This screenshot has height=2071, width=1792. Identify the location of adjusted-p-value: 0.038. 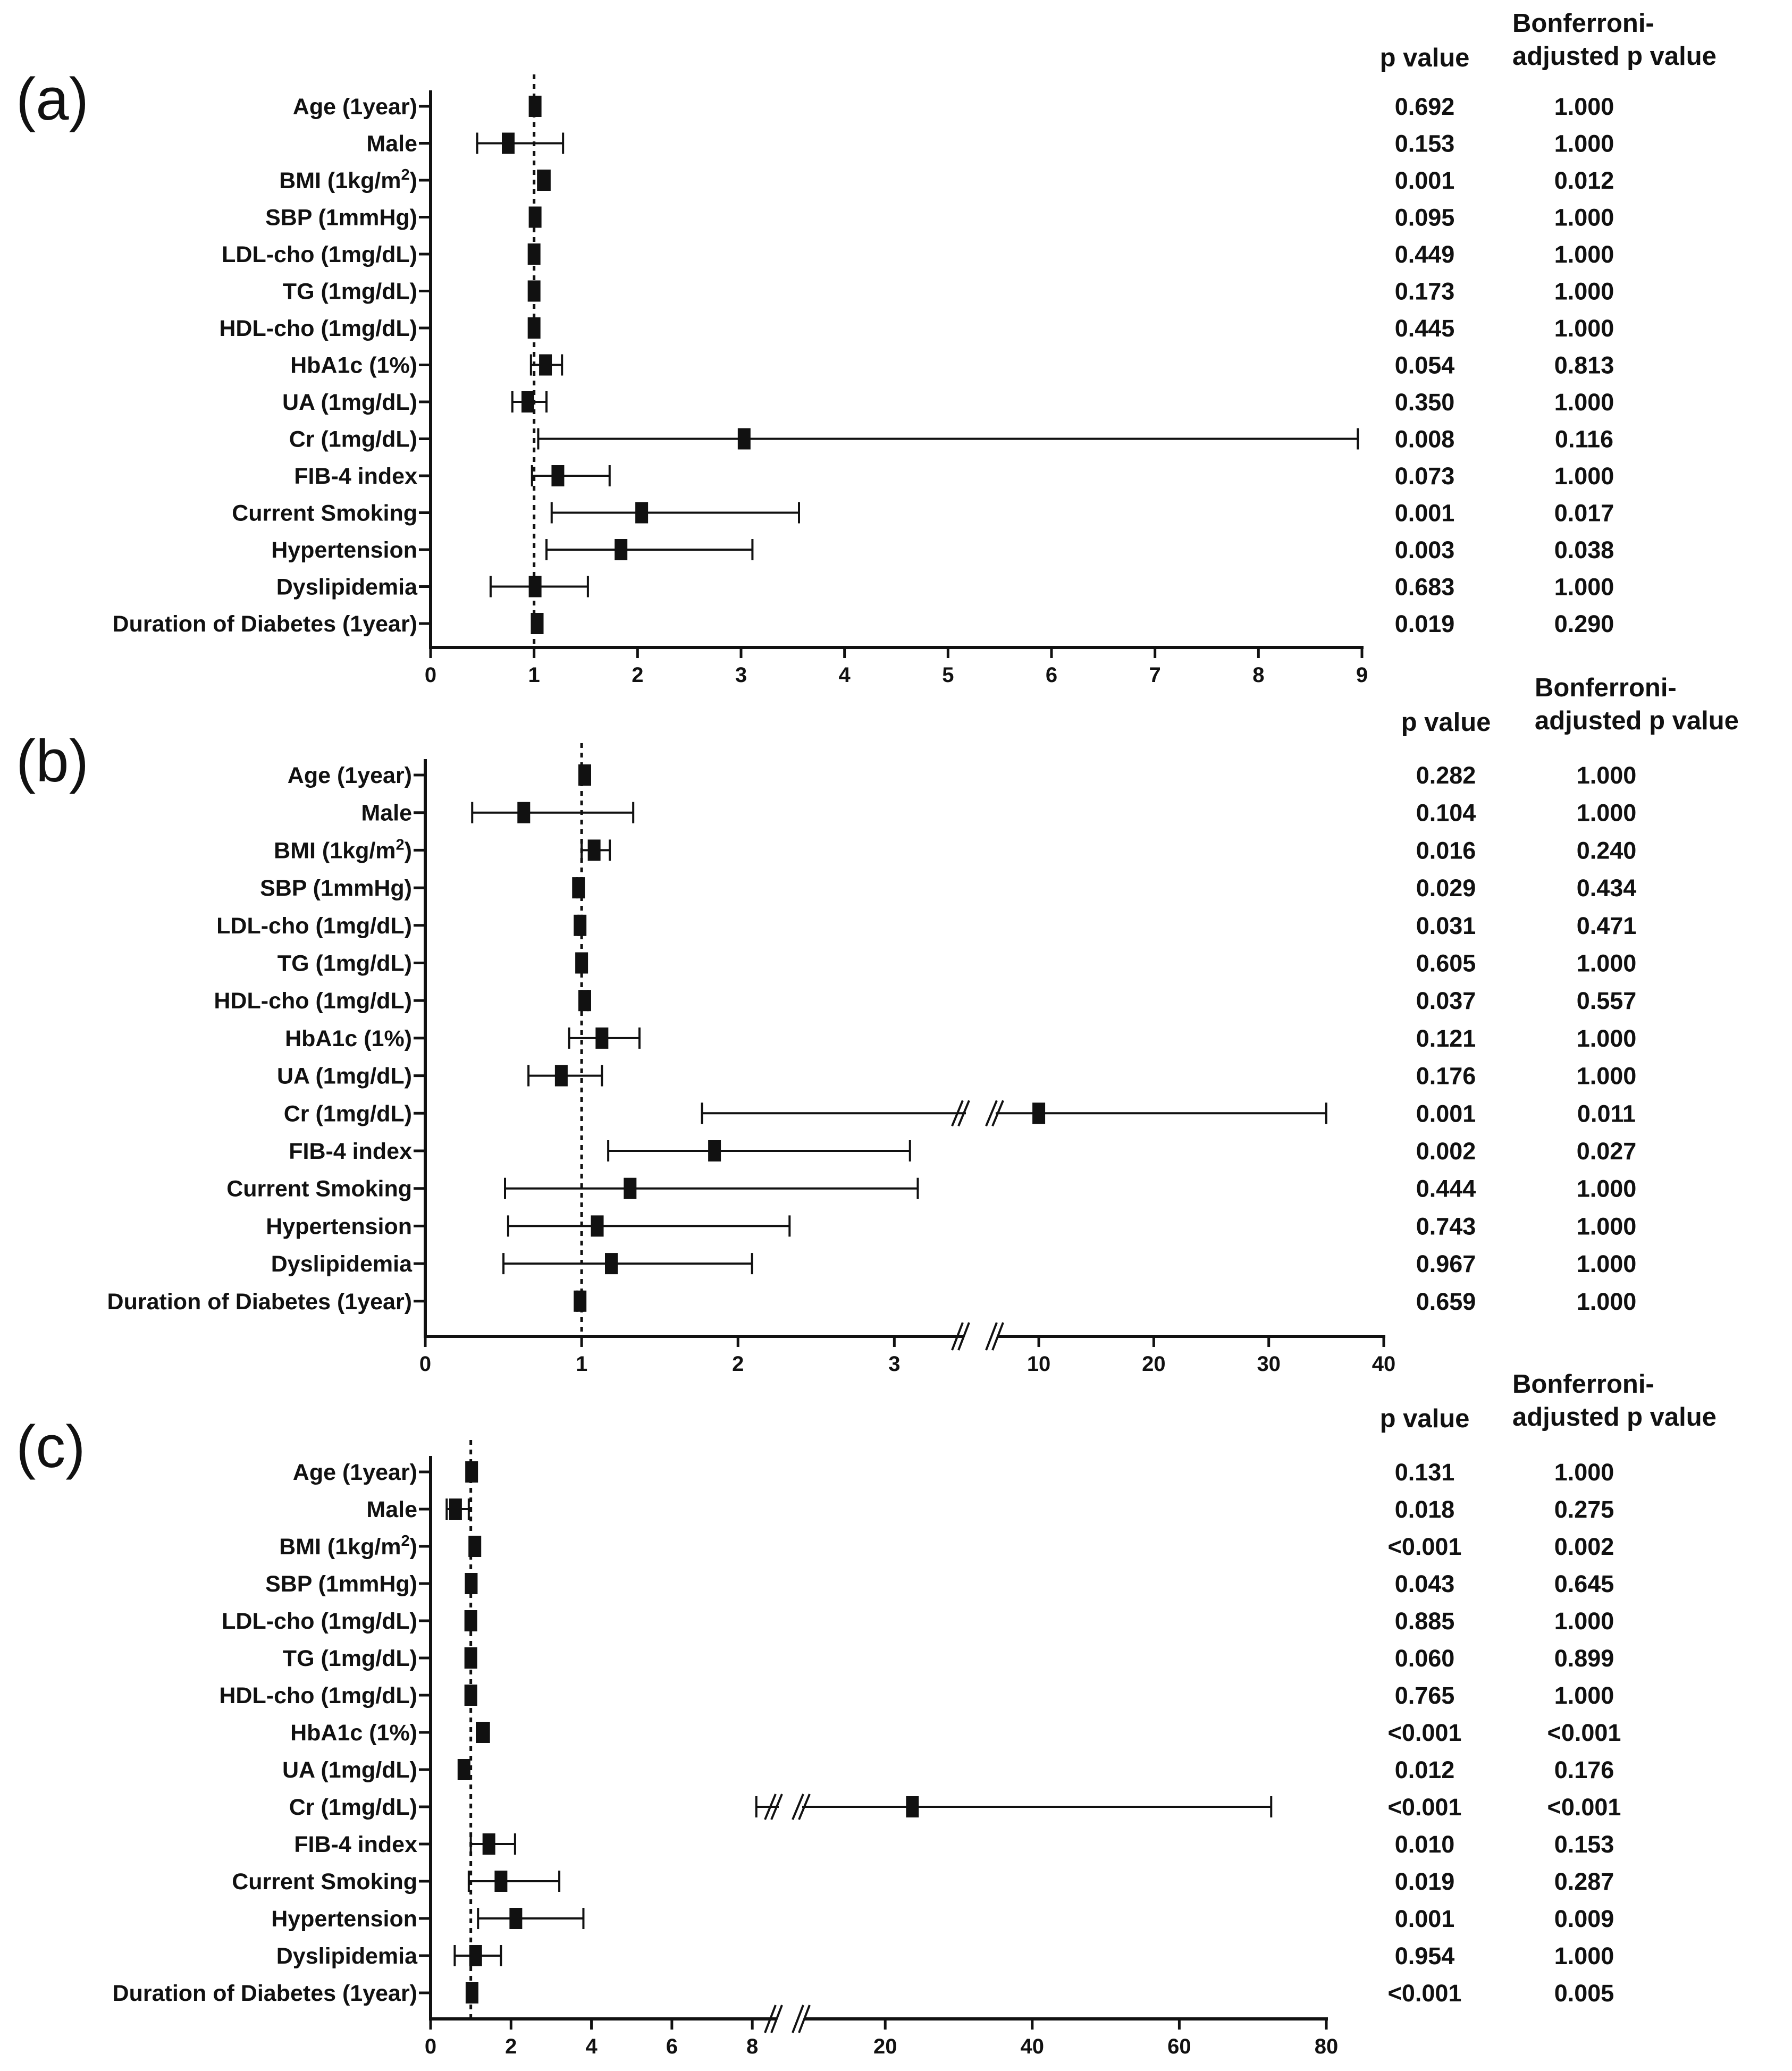
(1584, 549).